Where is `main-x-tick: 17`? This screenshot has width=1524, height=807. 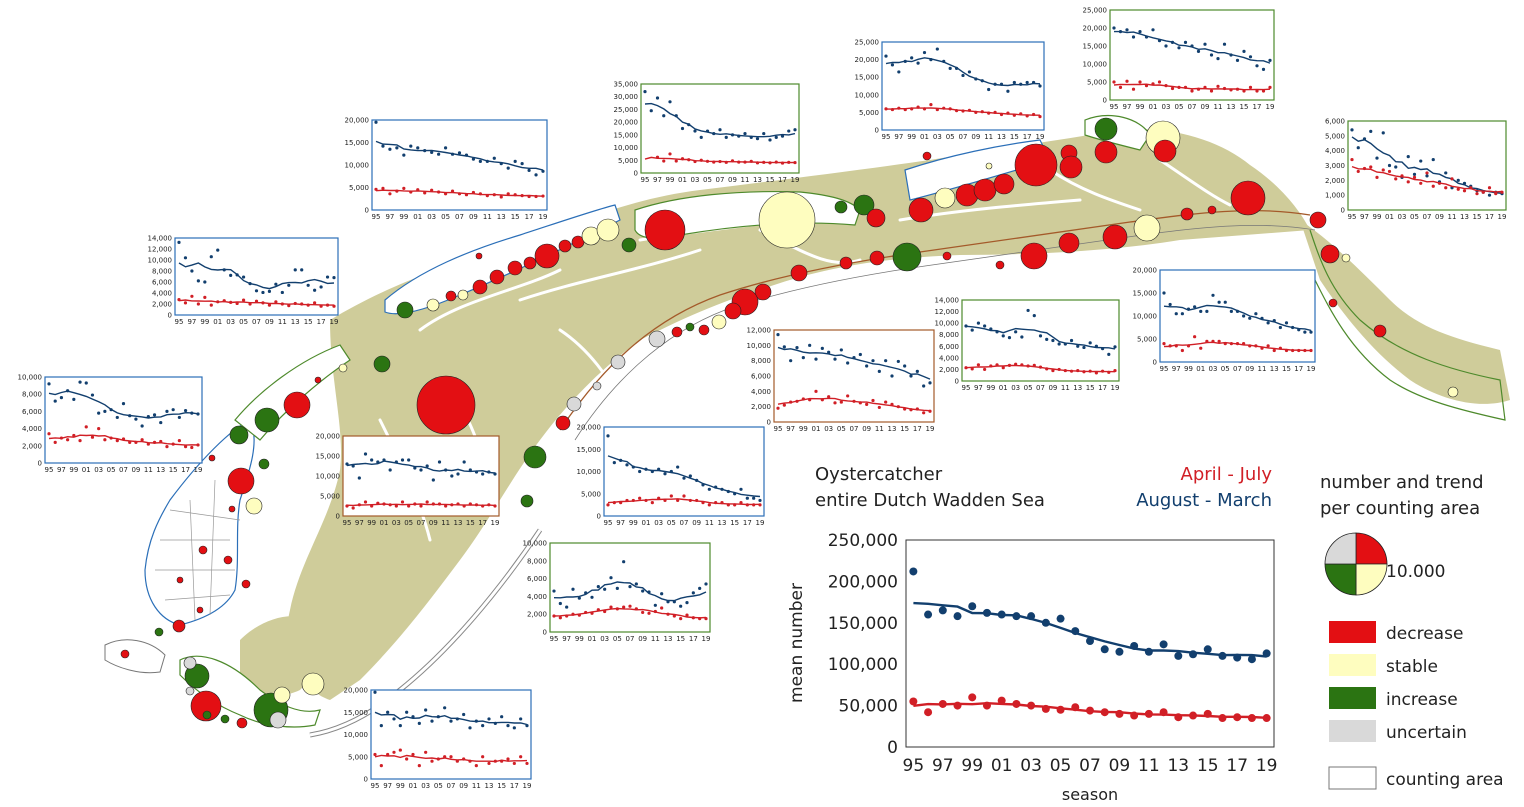
main-x-tick: 17 is located at coordinates (1237, 766).